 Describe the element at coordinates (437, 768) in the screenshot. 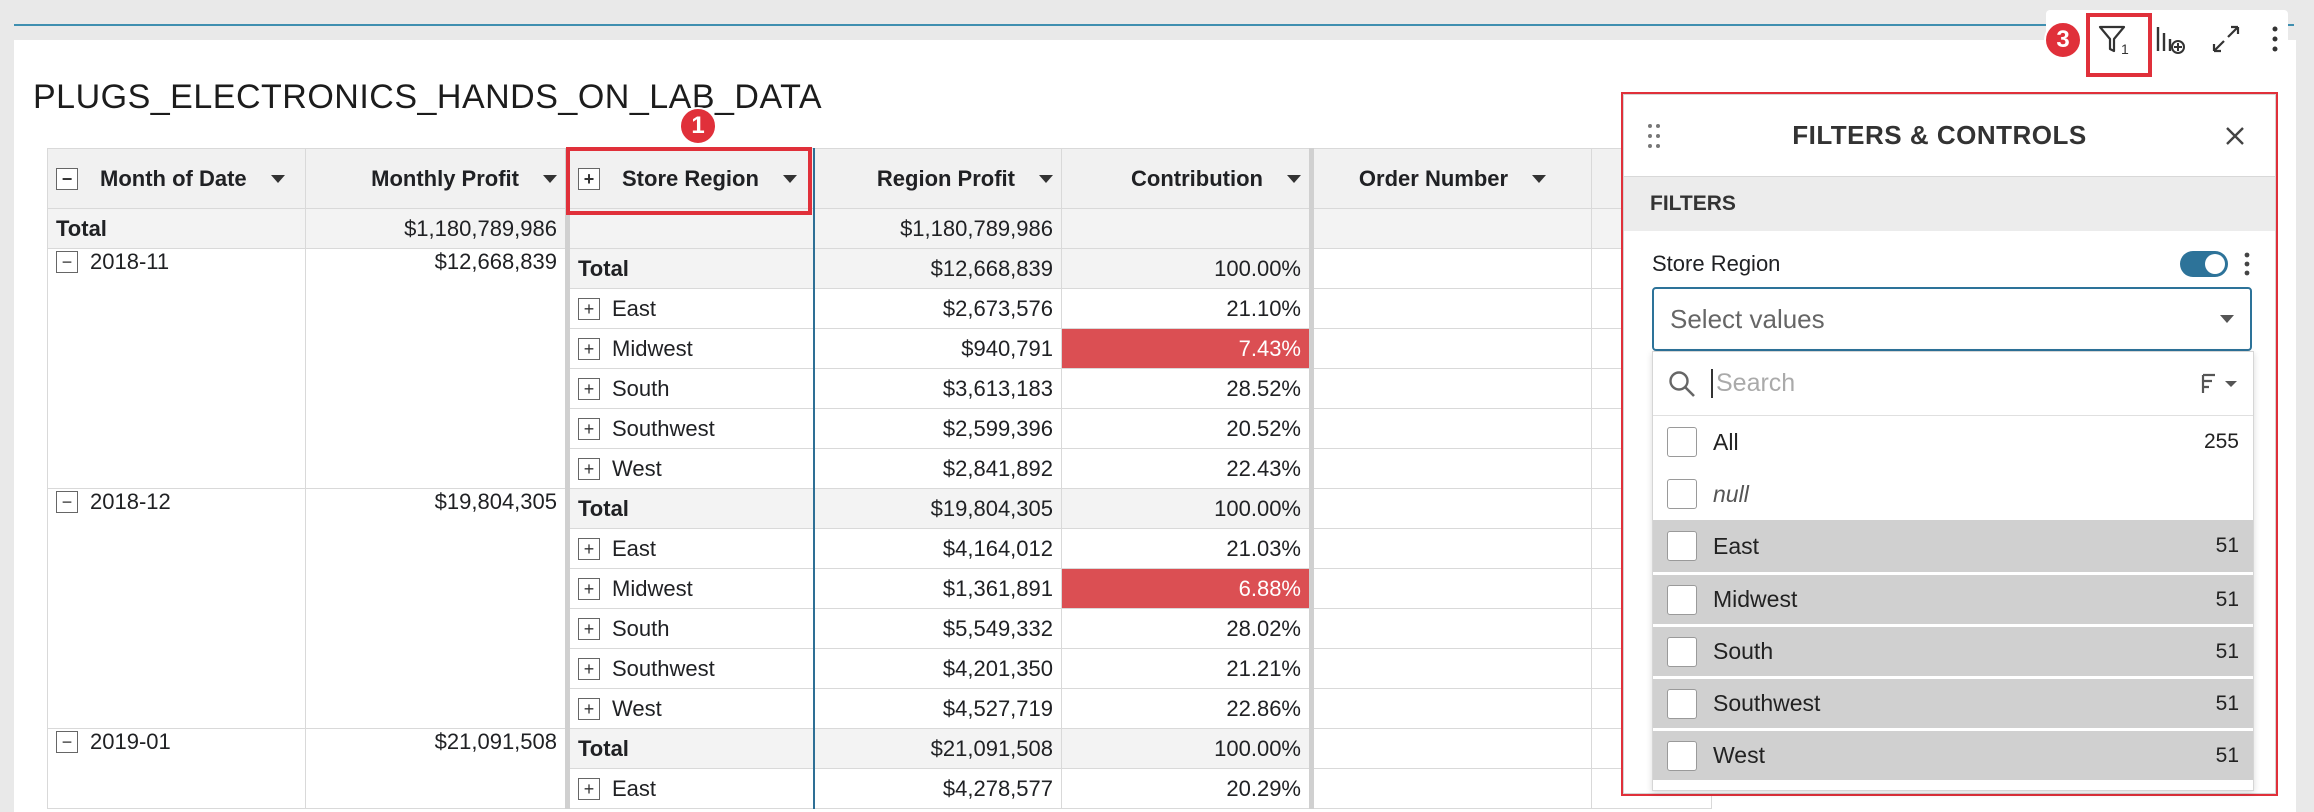

I see `monthly-profit-cell: $21,091,508` at that location.